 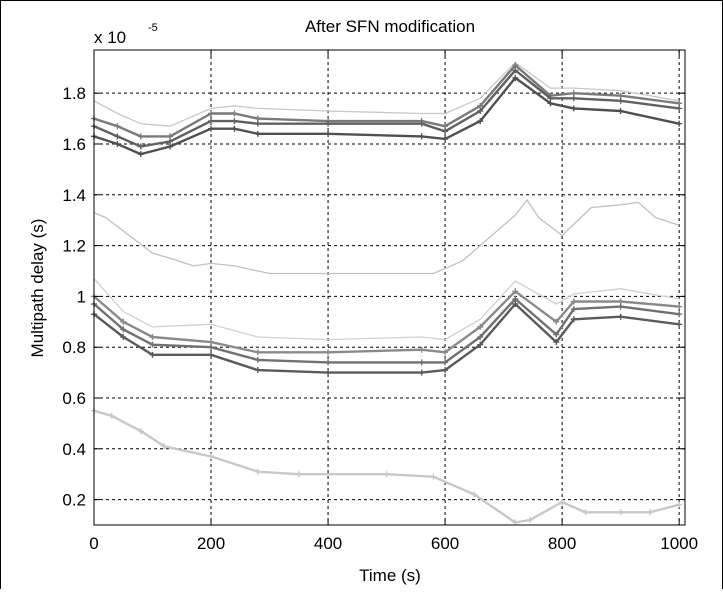 I want to click on x-tick-label: 1000, so click(x=679, y=543).